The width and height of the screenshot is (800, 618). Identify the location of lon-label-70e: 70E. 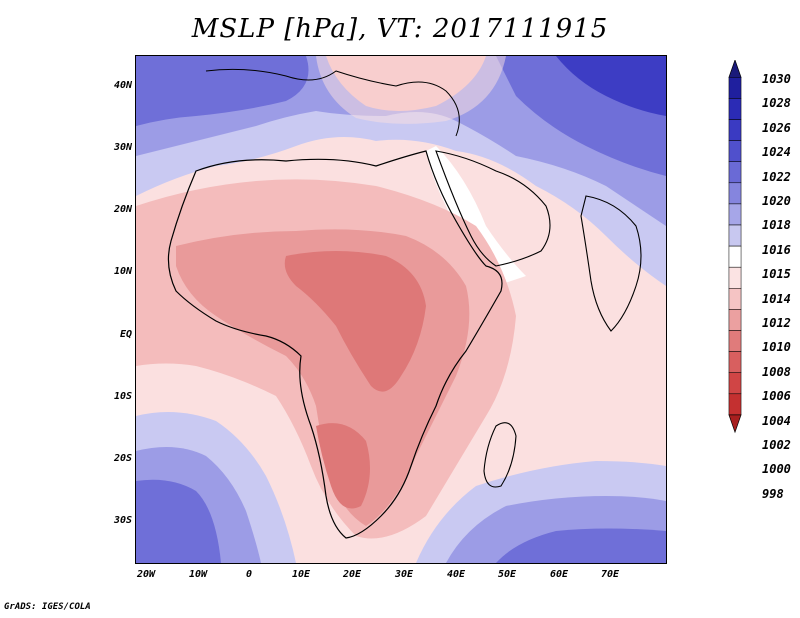
(610, 574).